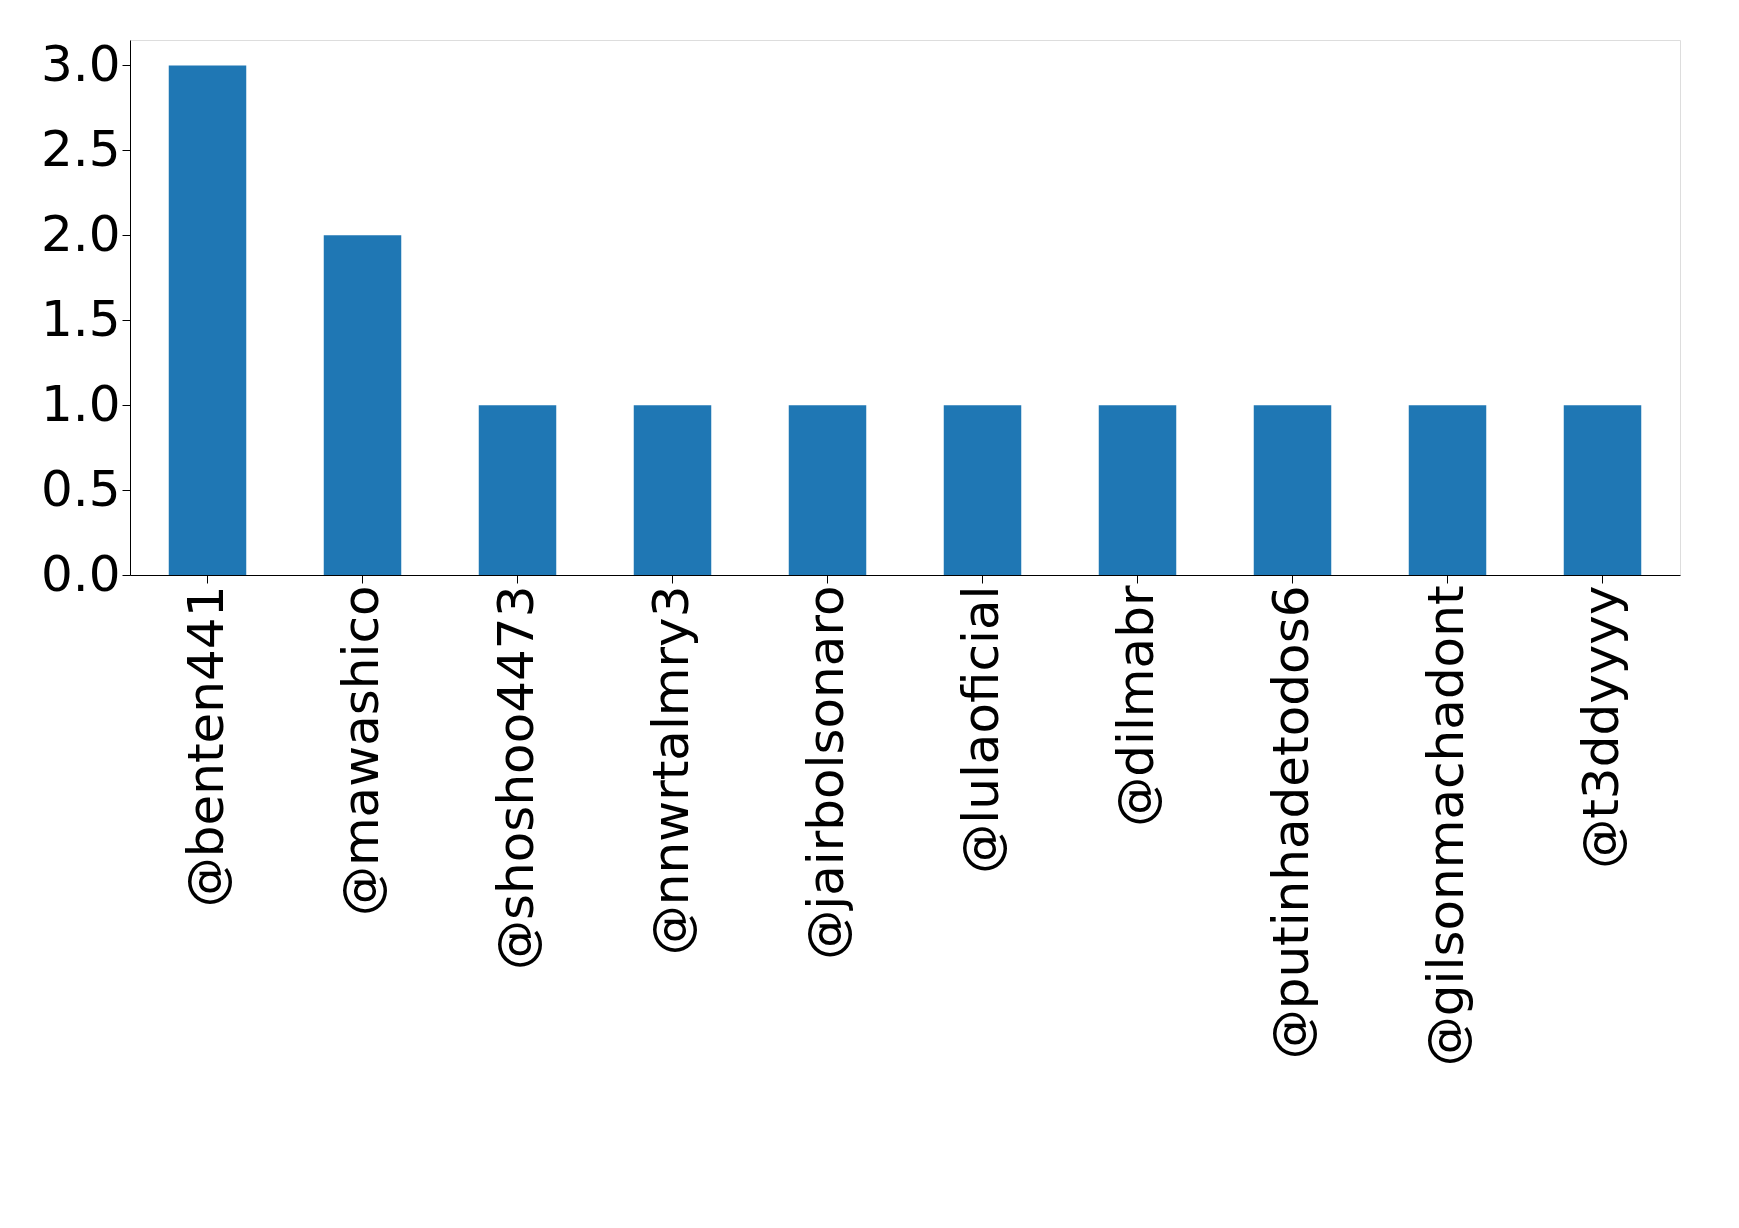 This screenshot has width=1739, height=1228. What do you see at coordinates (360, 751) in the screenshot?
I see `x-tick-label: @mawashico` at bounding box center [360, 751].